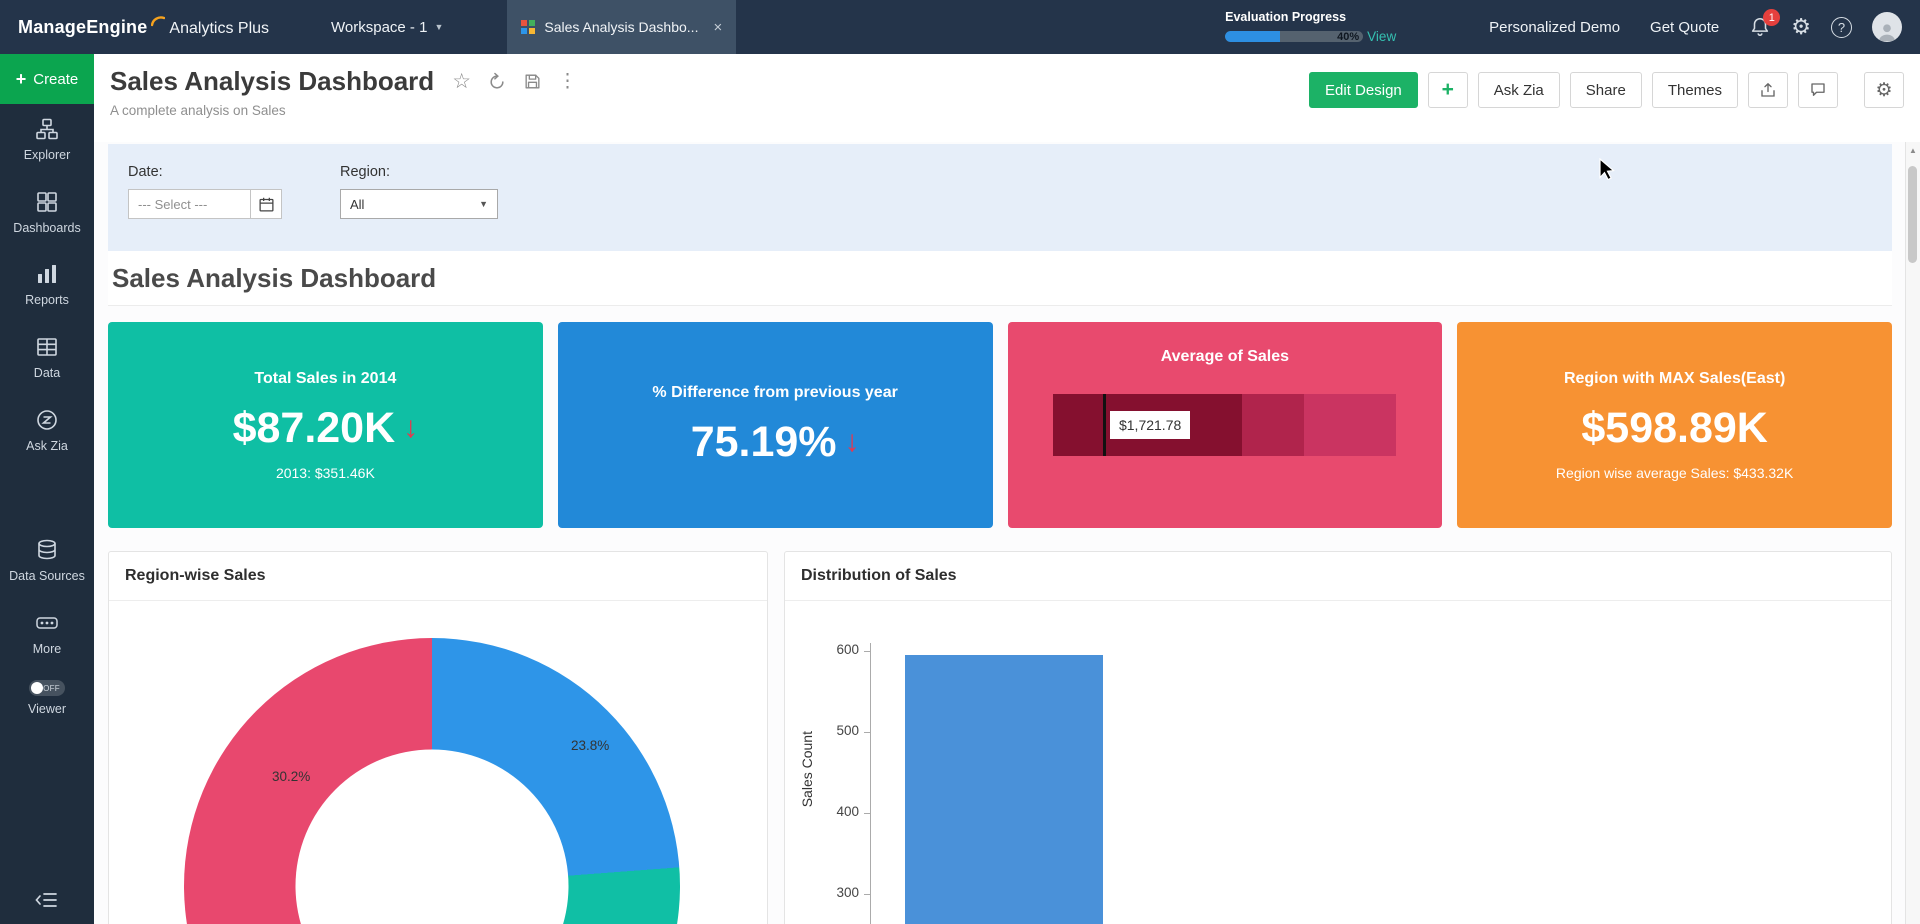 This screenshot has width=1920, height=924. I want to click on brand-manageengine: ManageEngine, so click(83, 26).